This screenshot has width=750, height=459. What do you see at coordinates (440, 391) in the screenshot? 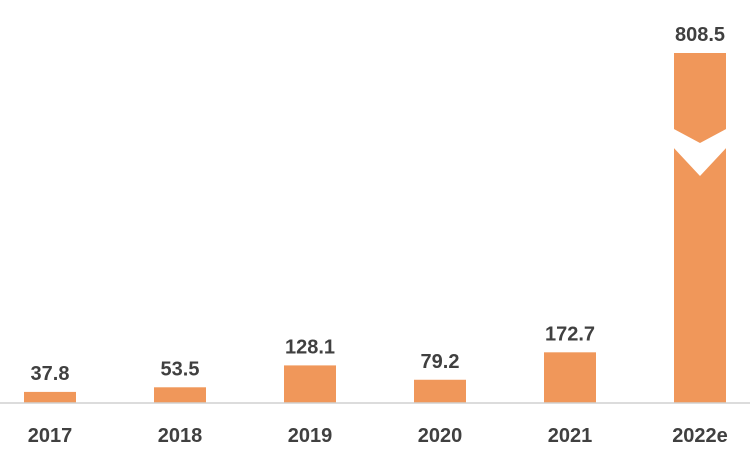
I see `bar-2020` at bounding box center [440, 391].